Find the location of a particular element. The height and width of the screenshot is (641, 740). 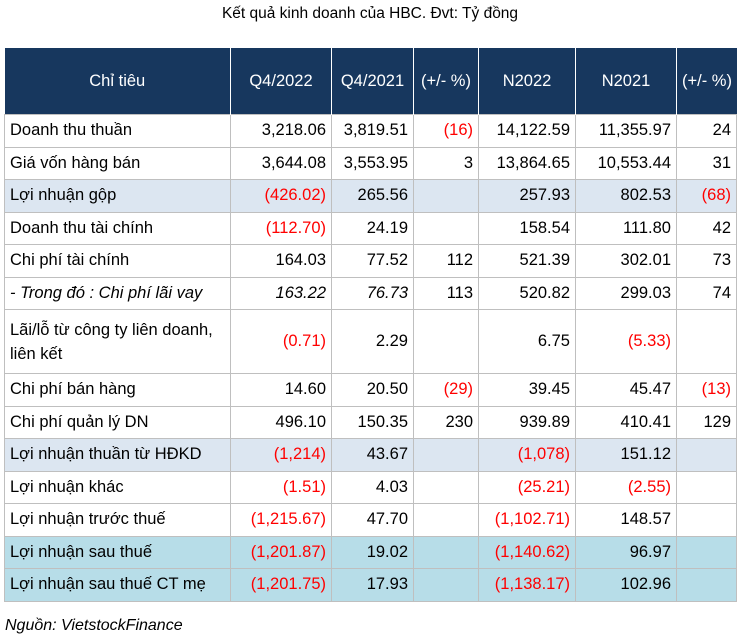

cell: 20.50 is located at coordinates (372, 390).